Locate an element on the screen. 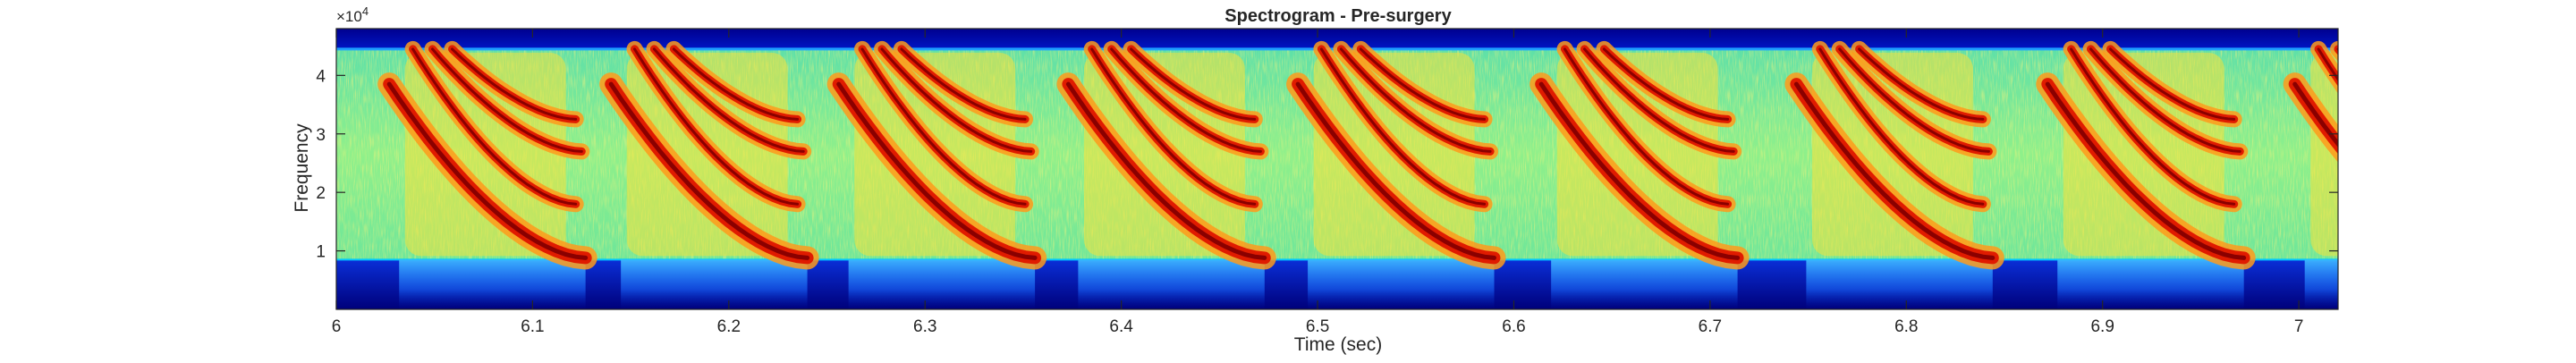  x-tick-label: 6.2 is located at coordinates (729, 326).